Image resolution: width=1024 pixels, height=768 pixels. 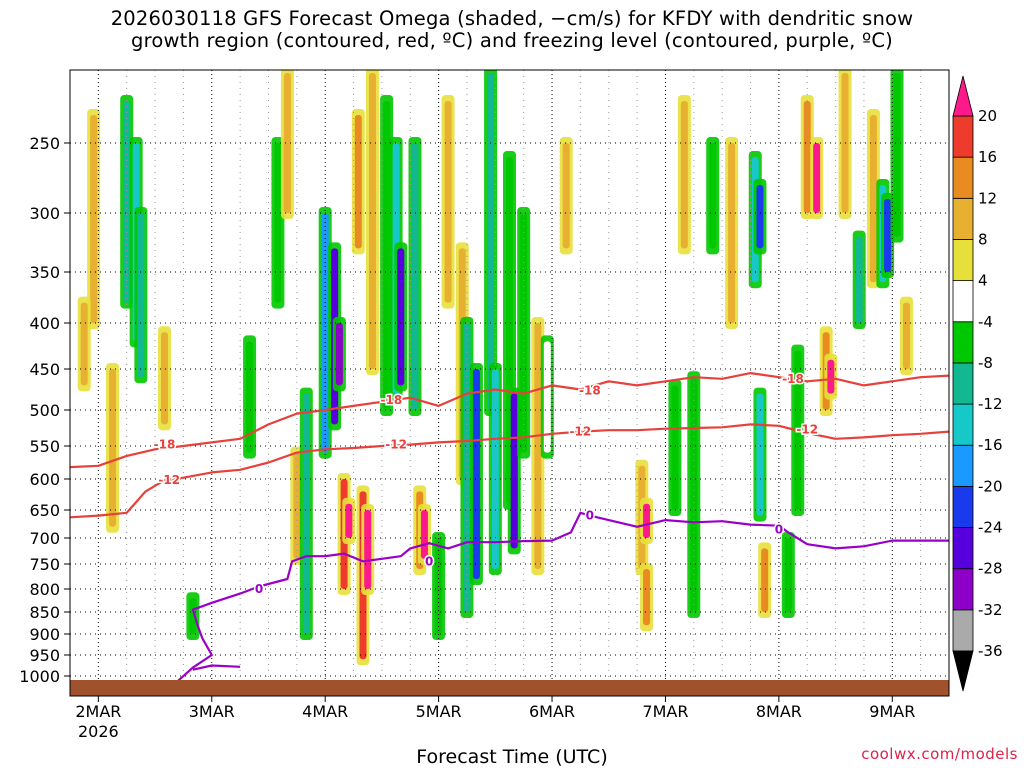 I want to click on ground, so click(x=509, y=688).